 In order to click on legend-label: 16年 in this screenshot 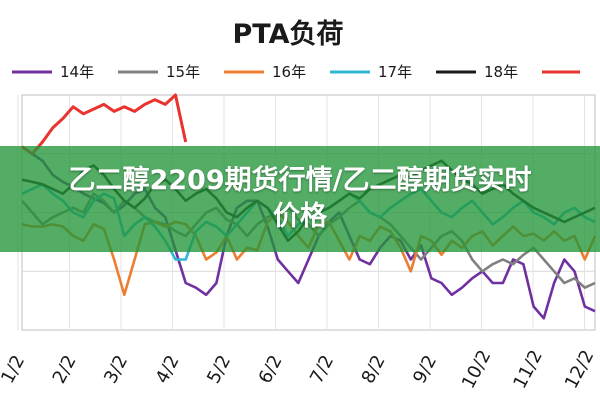, I will do `click(289, 72)`.